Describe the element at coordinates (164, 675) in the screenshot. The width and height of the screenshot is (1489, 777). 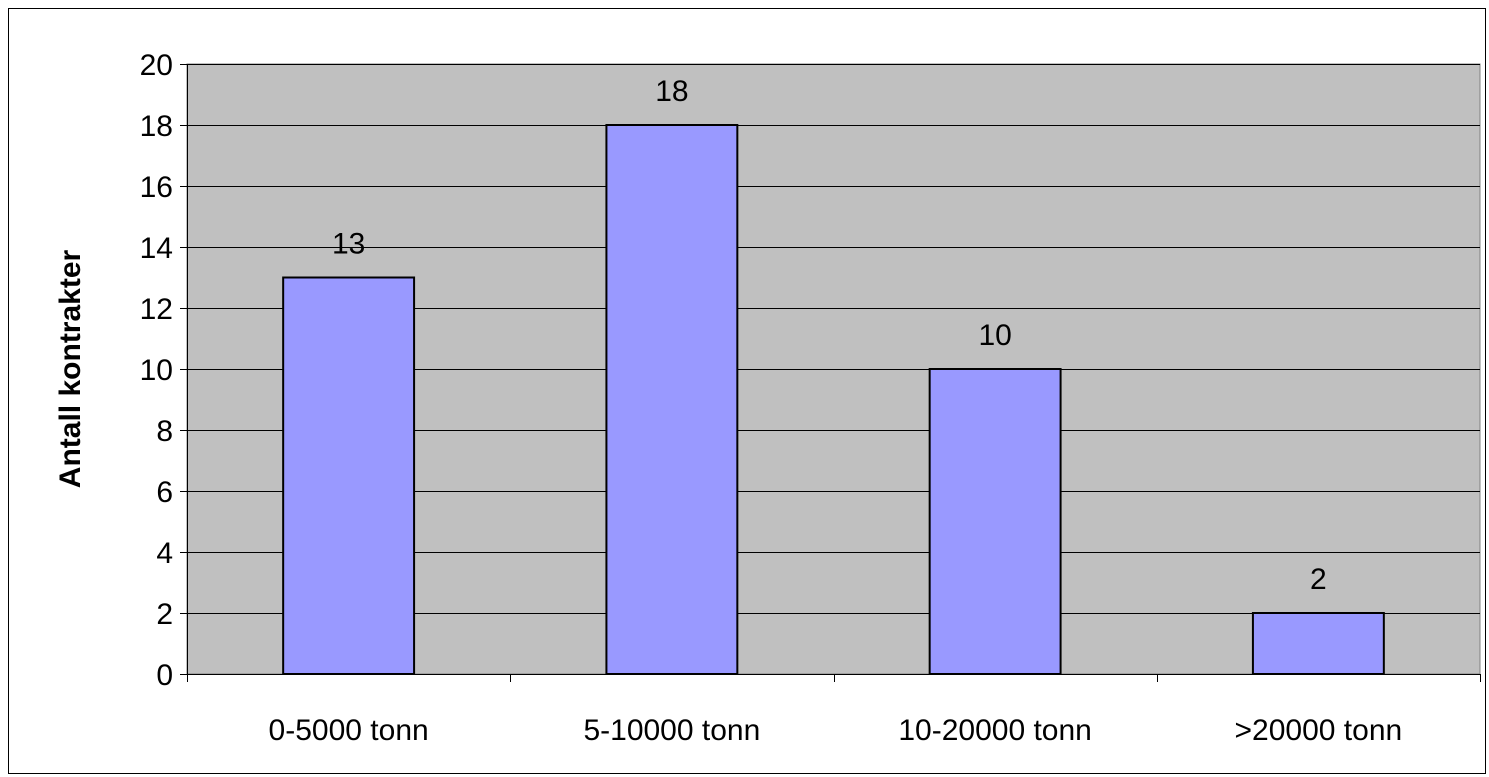
I see `y-tick-label: 0` at that location.